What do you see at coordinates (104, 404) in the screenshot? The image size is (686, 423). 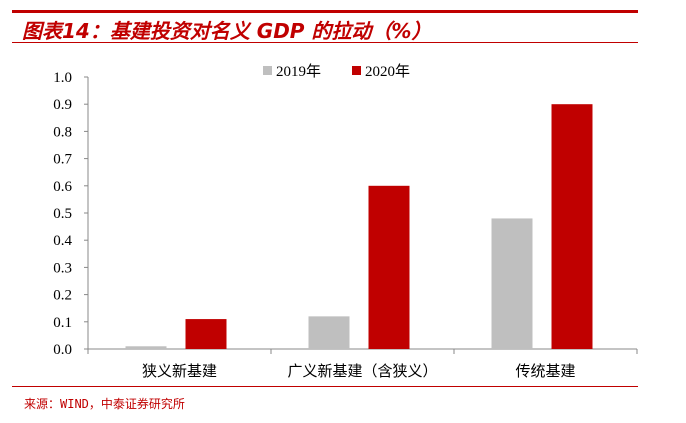 I see `source-note: 来源：WIND，中泰证券研究所` at bounding box center [104, 404].